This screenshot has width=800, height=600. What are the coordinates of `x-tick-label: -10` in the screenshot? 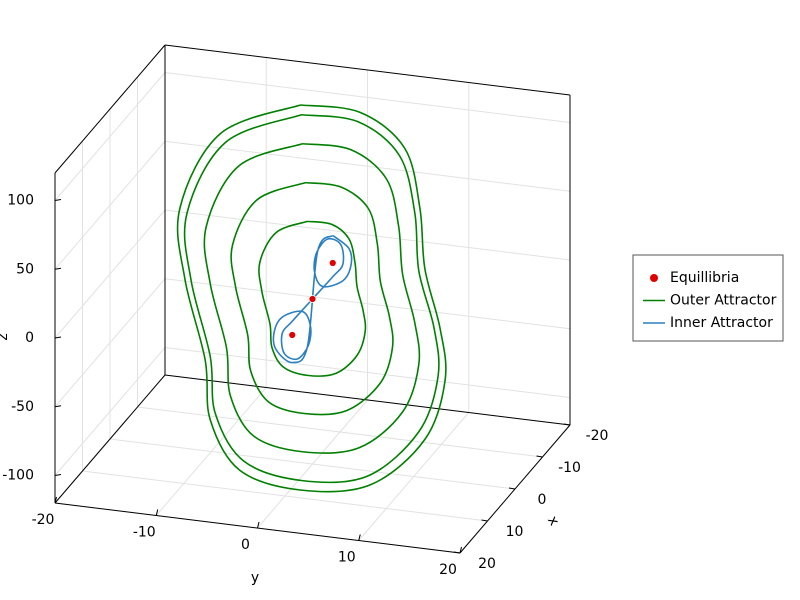 It's located at (569, 468).